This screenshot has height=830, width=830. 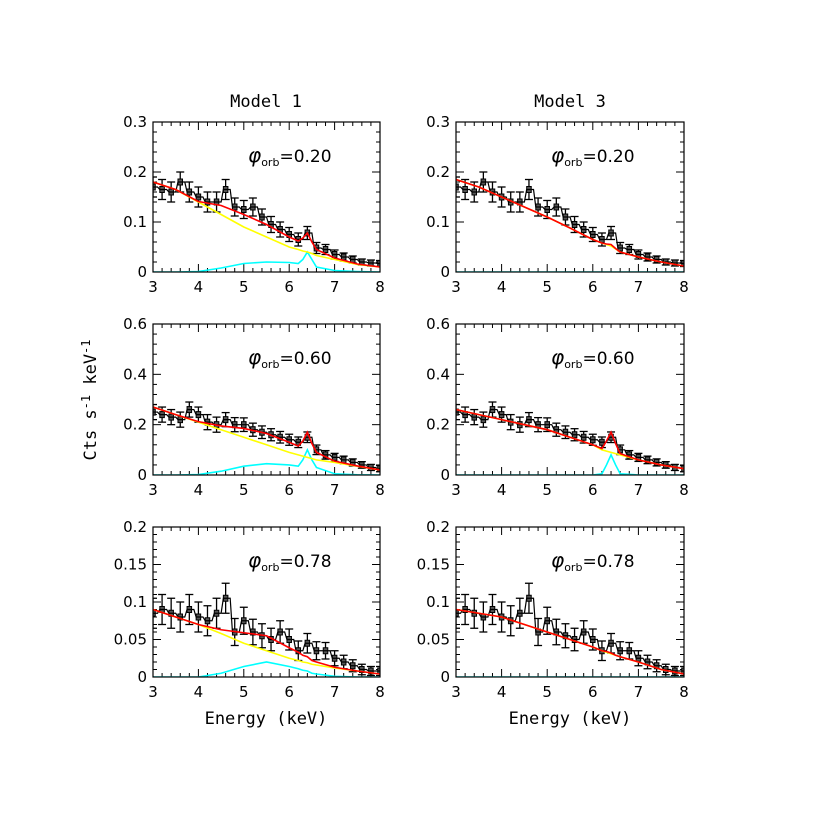 I want to click on x-axis-label-right: Energy (keV), so click(x=570, y=719).